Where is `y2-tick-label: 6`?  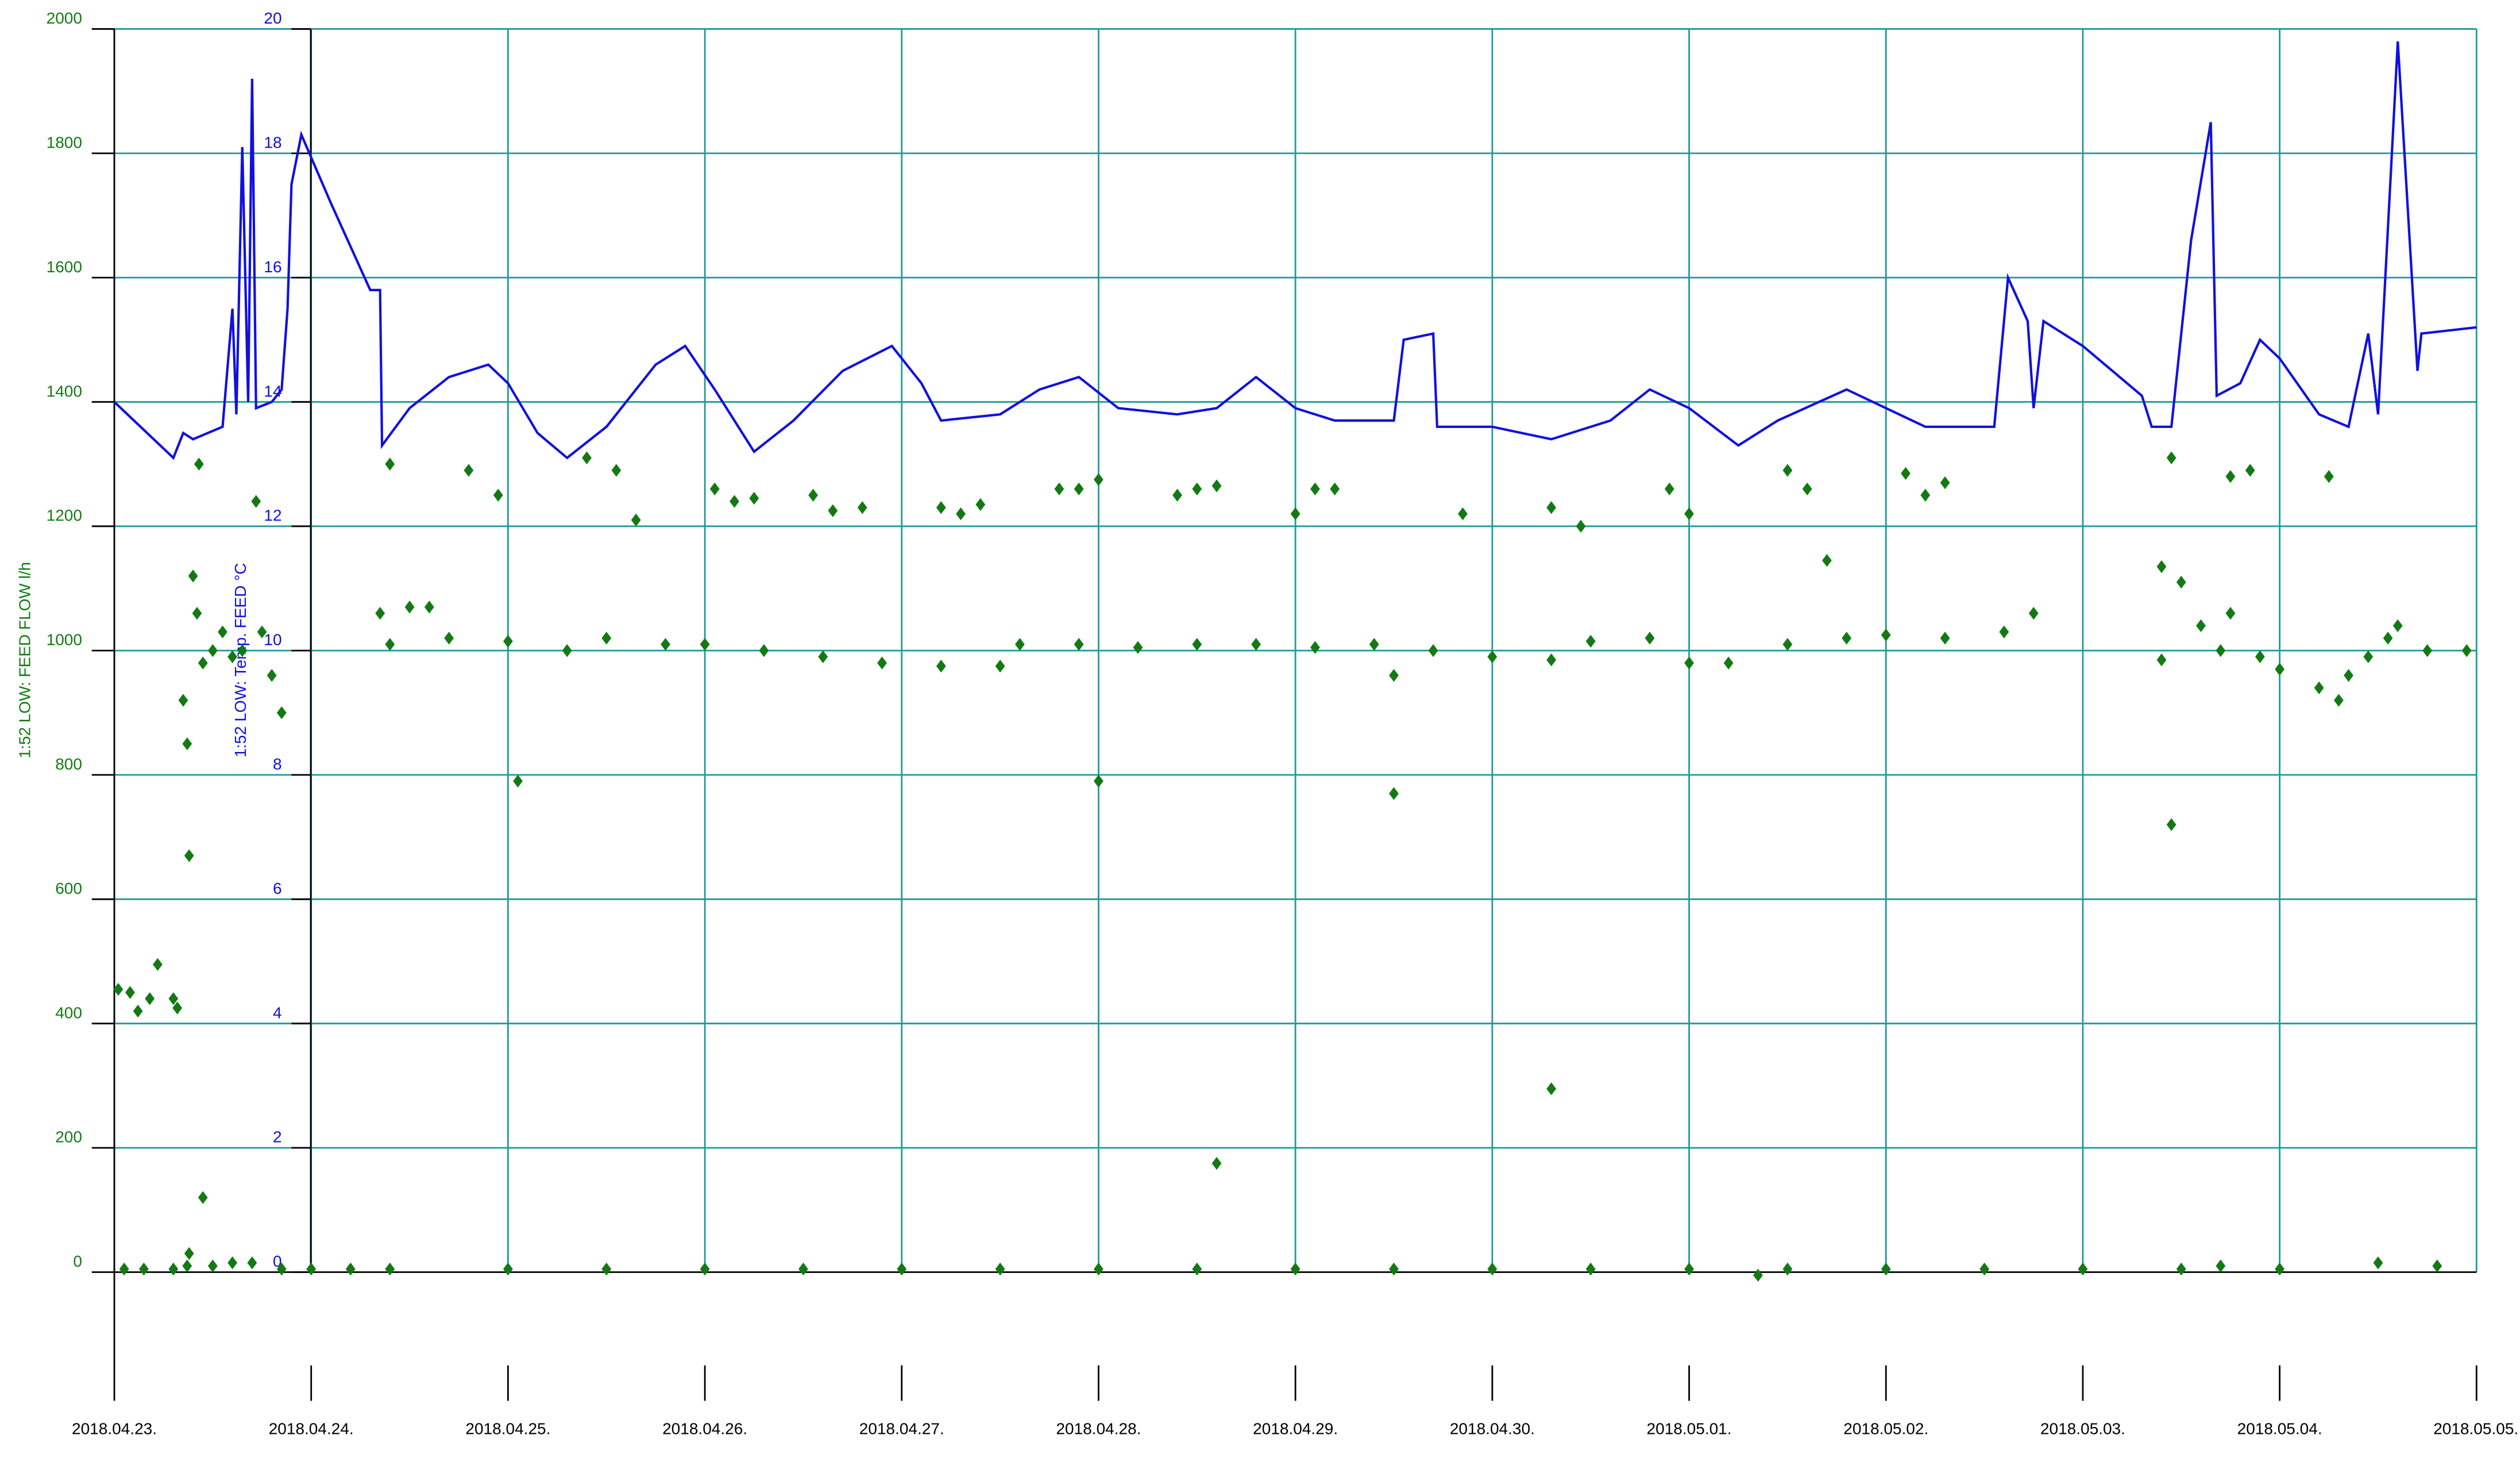
y2-tick-label: 6 is located at coordinates (277, 888).